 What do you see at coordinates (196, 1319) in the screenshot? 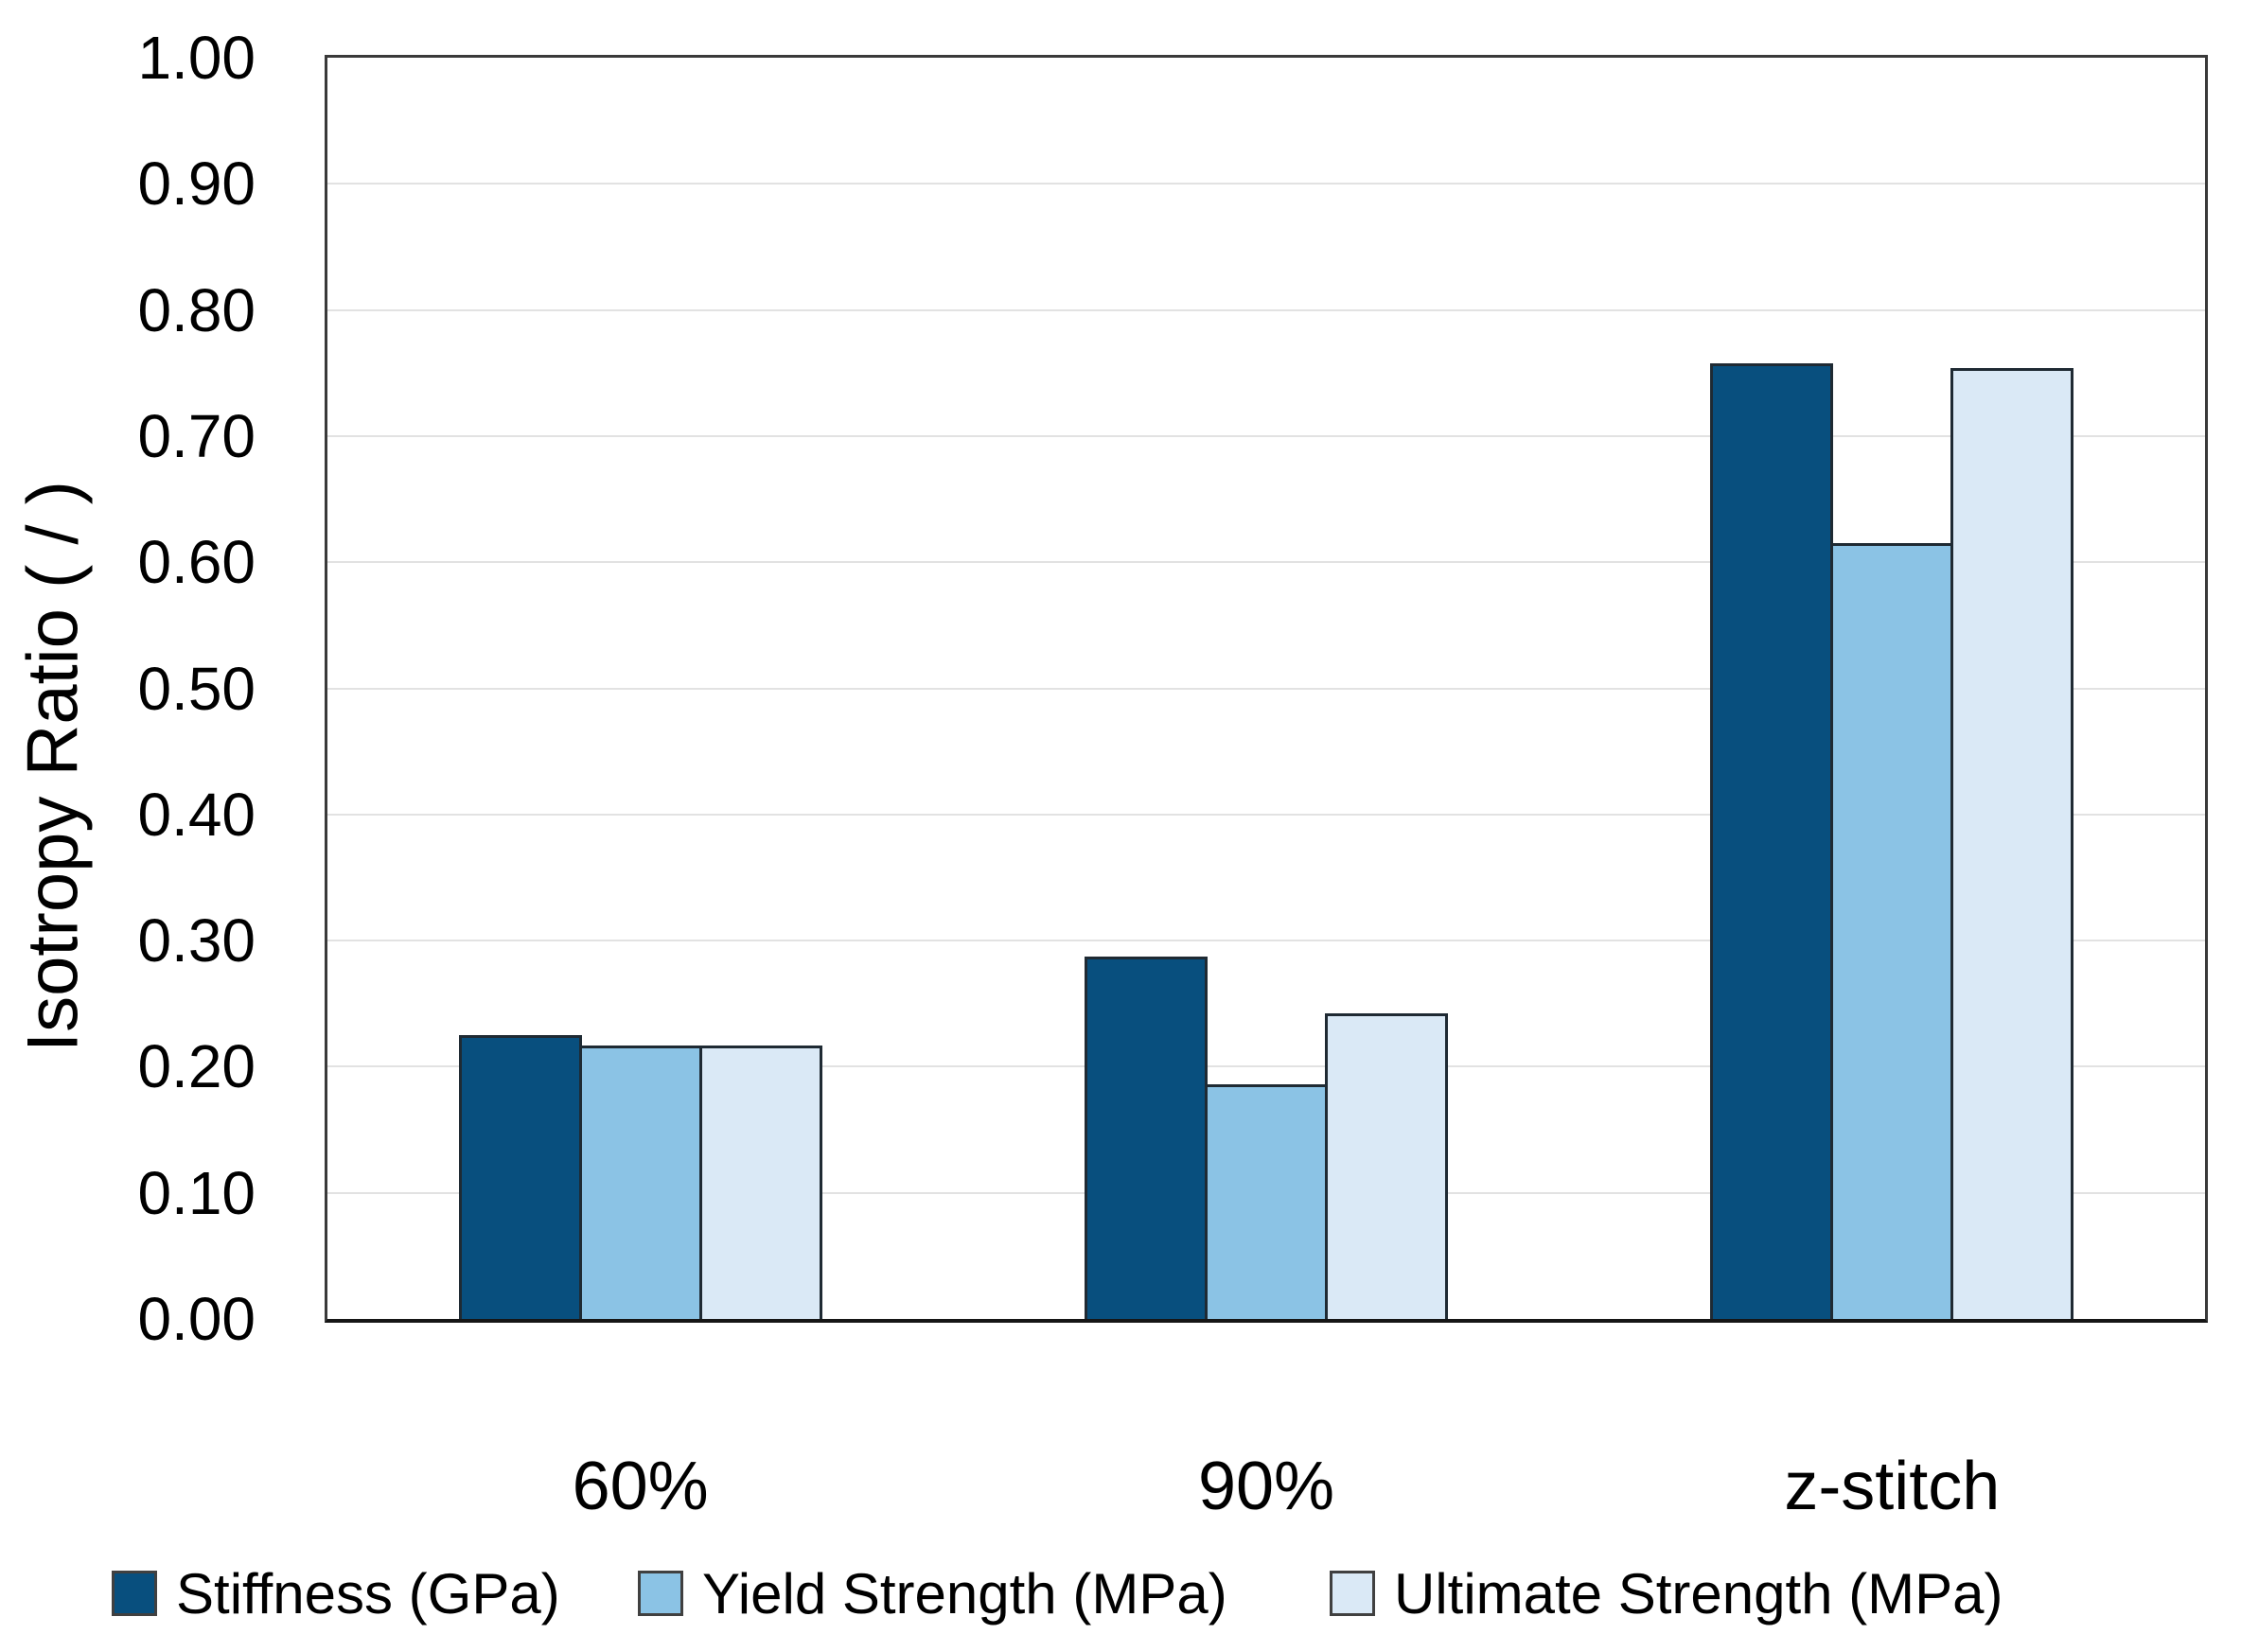
I see `y-tick-label: 0.00` at bounding box center [196, 1319].